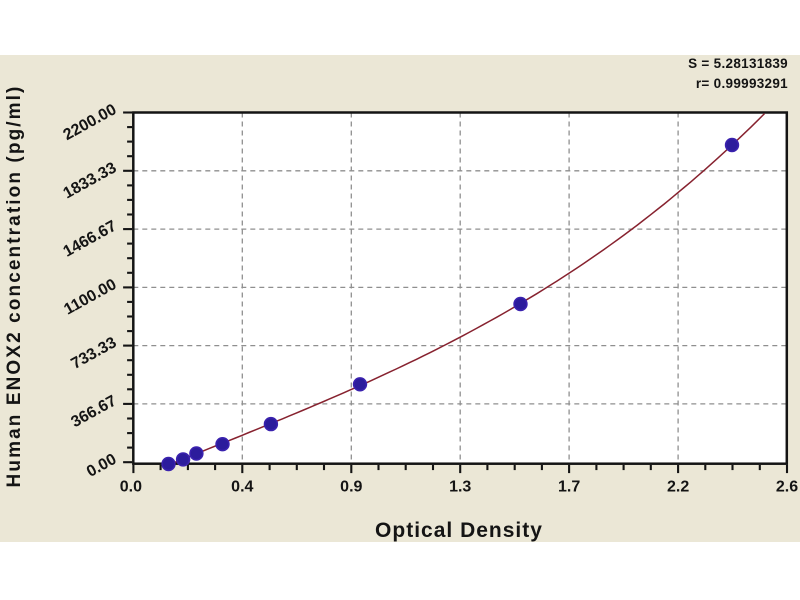 Image resolution: width=800 pixels, height=600 pixels. What do you see at coordinates (460, 487) in the screenshot?
I see `svg-text: 1.3` at bounding box center [460, 487].